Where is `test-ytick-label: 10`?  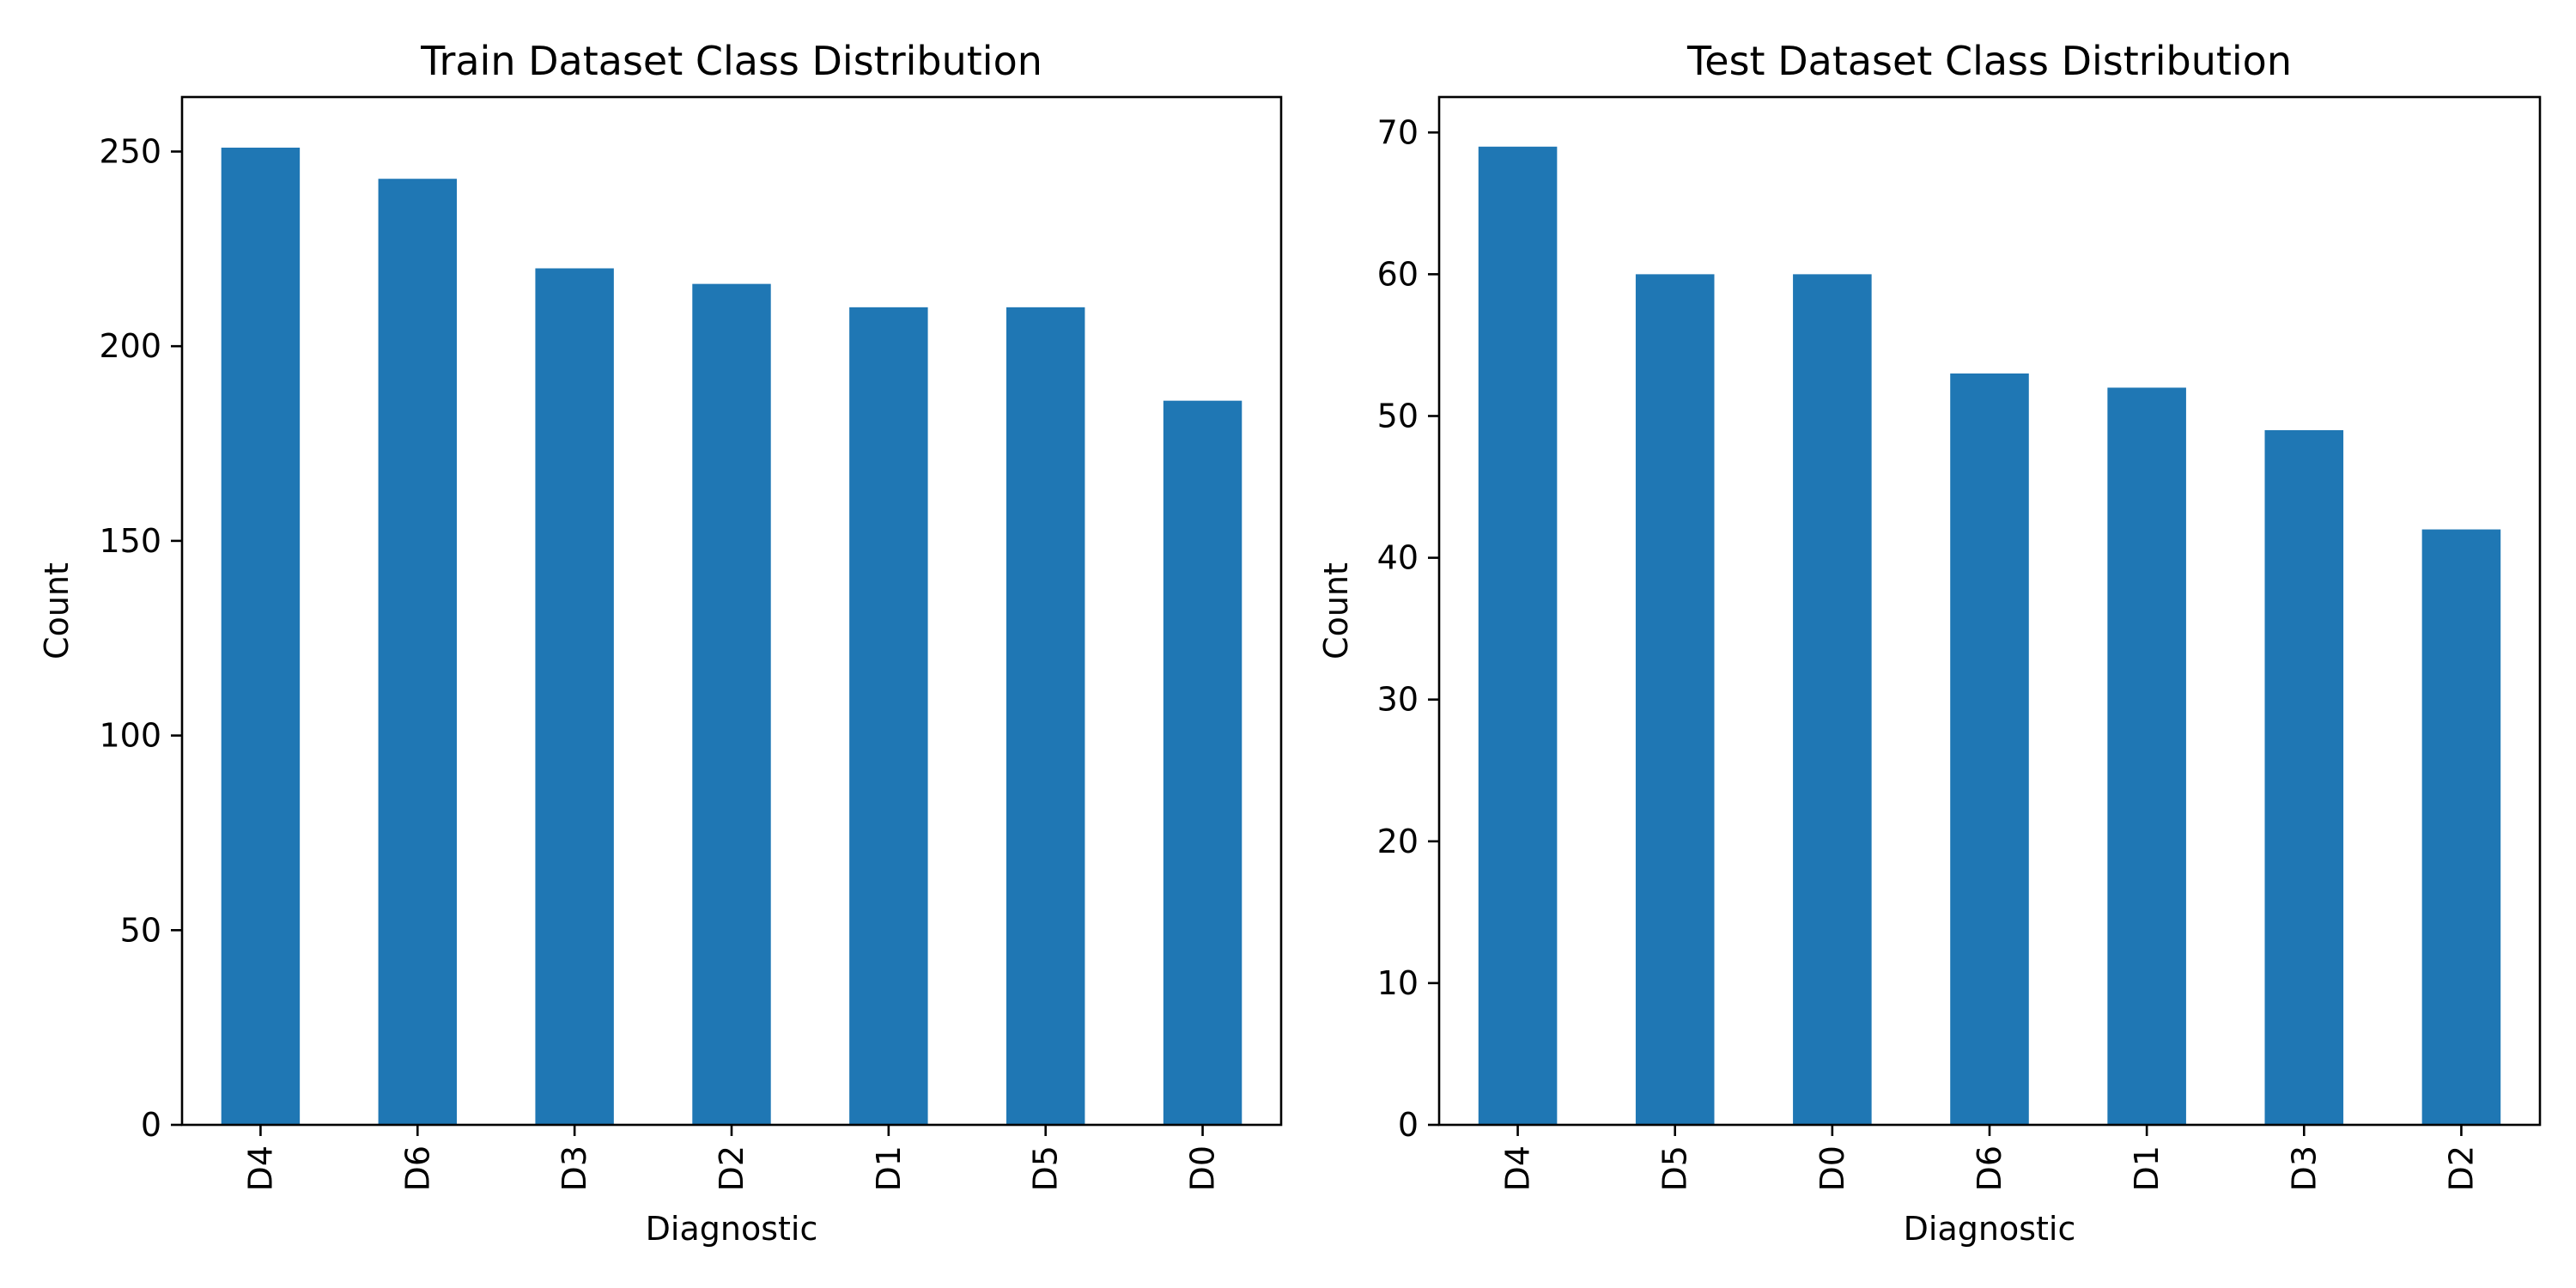
test-ytick-label: 10 is located at coordinates (1398, 983).